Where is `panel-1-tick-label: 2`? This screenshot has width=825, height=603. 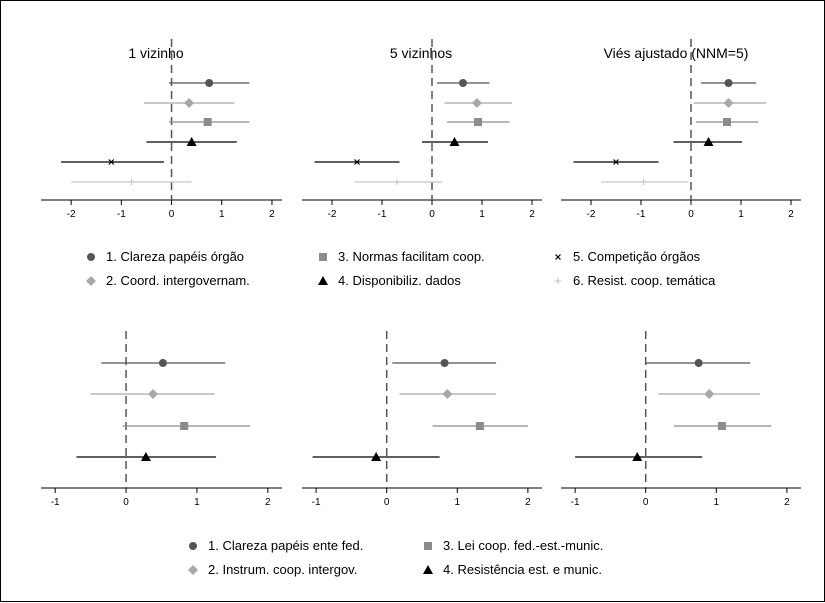
panel-1-tick-label: 2 is located at coordinates (272, 214).